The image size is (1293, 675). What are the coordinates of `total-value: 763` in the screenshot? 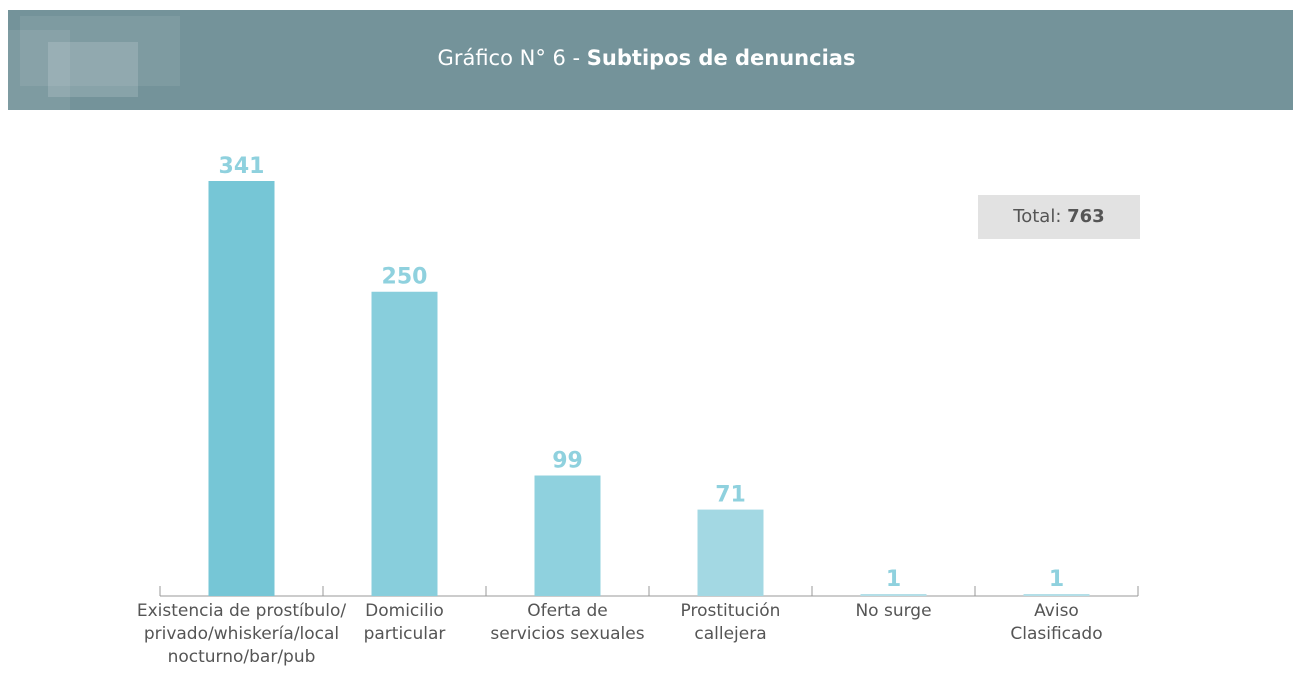 It's located at (1086, 216).